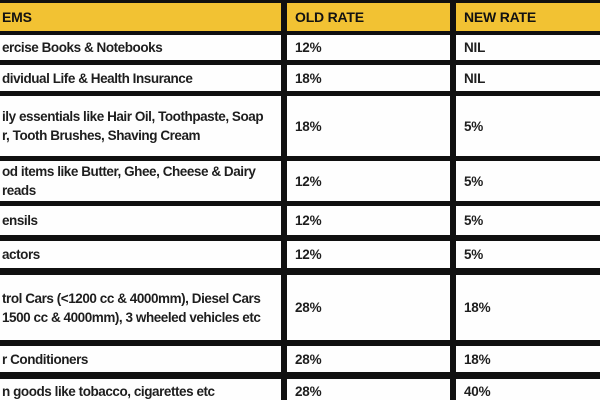  What do you see at coordinates (368, 17) in the screenshot?
I see `column-header-old-rate: OLD RATE` at bounding box center [368, 17].